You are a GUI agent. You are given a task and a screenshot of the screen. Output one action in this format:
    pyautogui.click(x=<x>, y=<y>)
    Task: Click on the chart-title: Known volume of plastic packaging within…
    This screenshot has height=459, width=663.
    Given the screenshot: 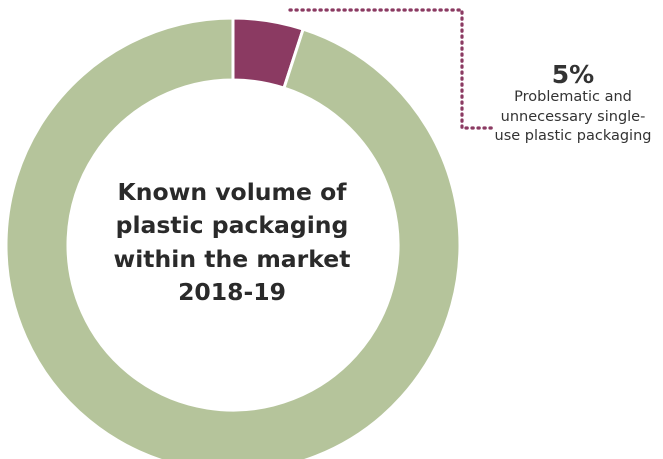 What is the action you would take?
    pyautogui.click(x=232, y=242)
    